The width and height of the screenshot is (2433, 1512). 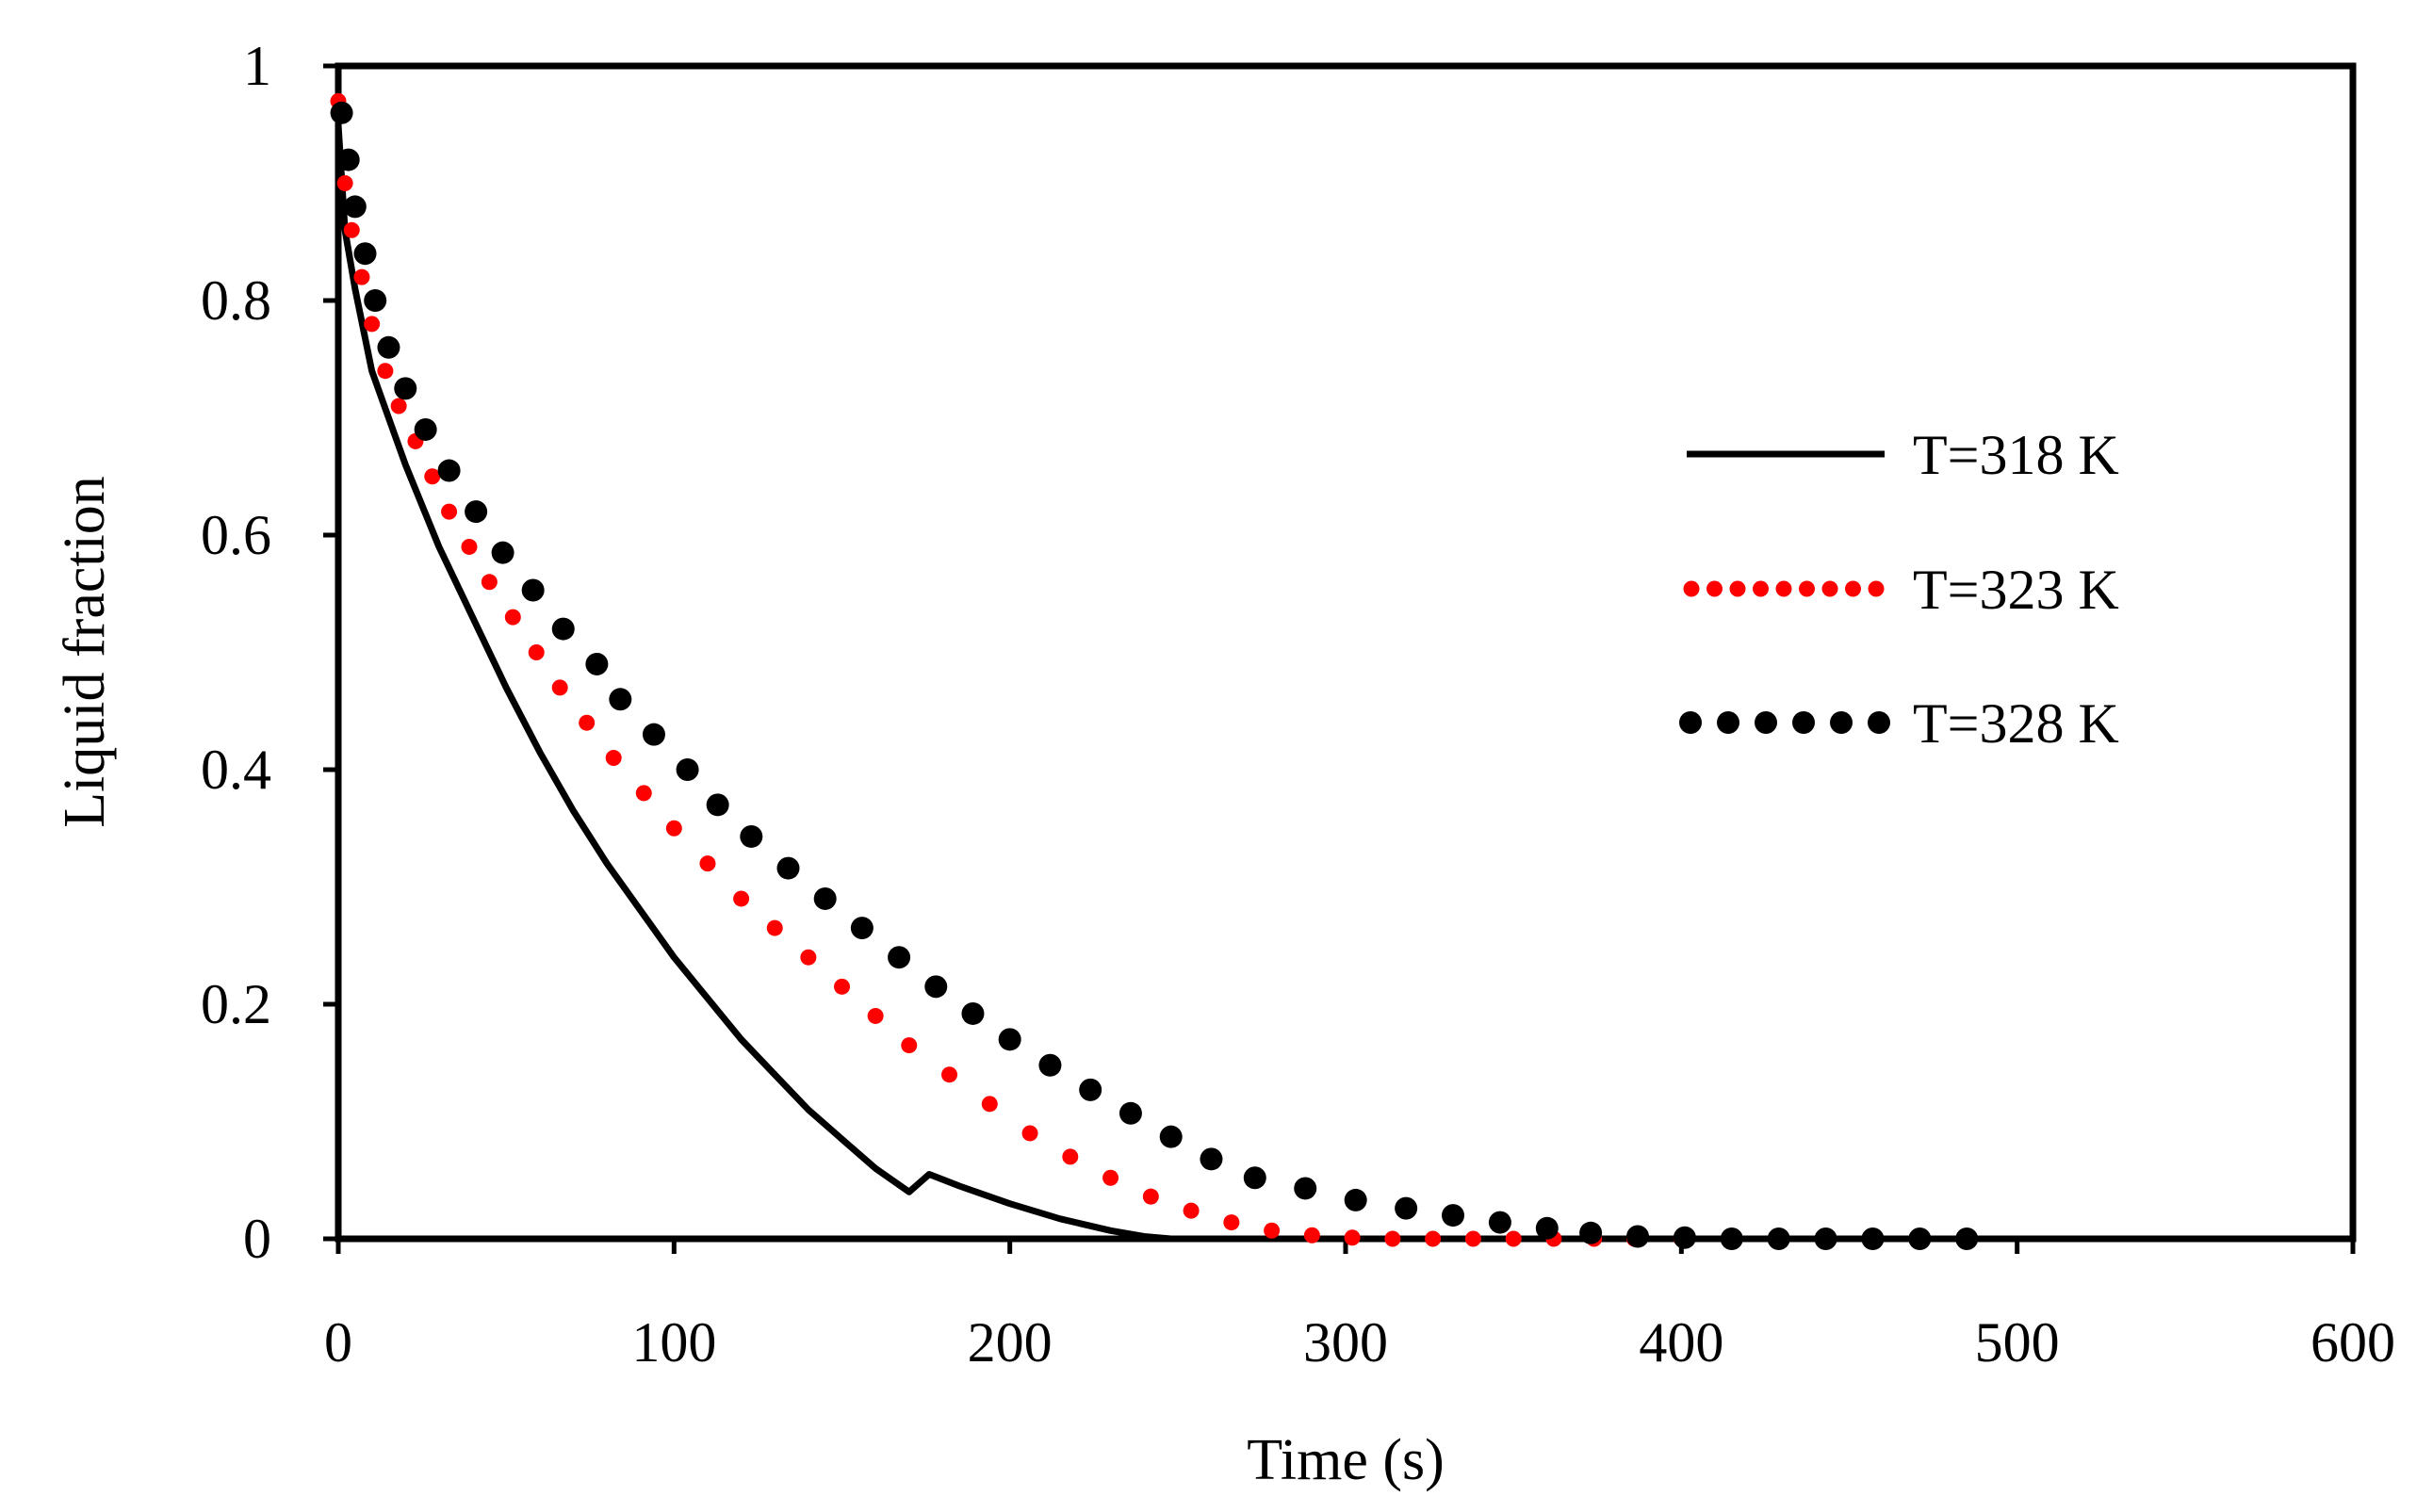 I want to click on y-tick-label: 0, so click(x=257, y=1239).